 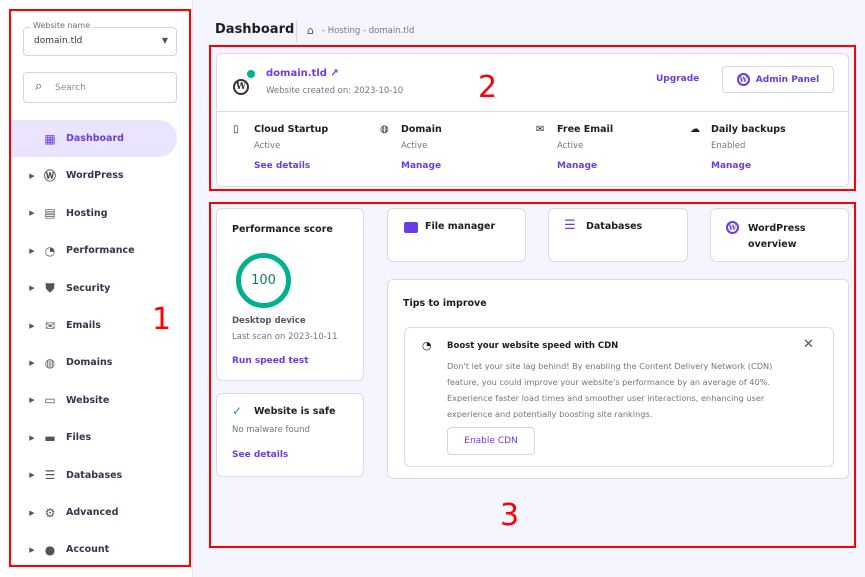 I want to click on website-select-value: domain.tld, so click(x=58, y=41).